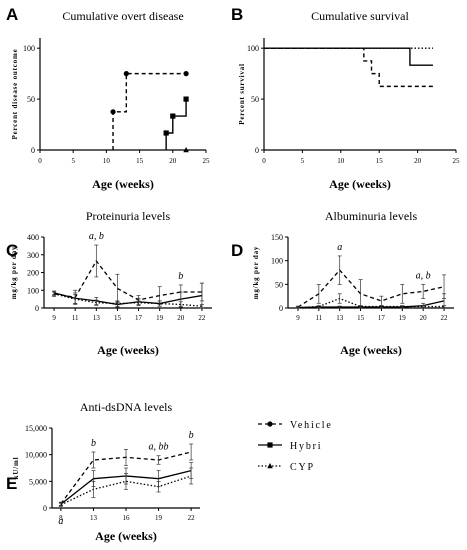 The height and width of the screenshot is (550, 467). What do you see at coordinates (257, 150) in the screenshot?
I see `panel-b-y-tick-label: 0` at bounding box center [257, 150].